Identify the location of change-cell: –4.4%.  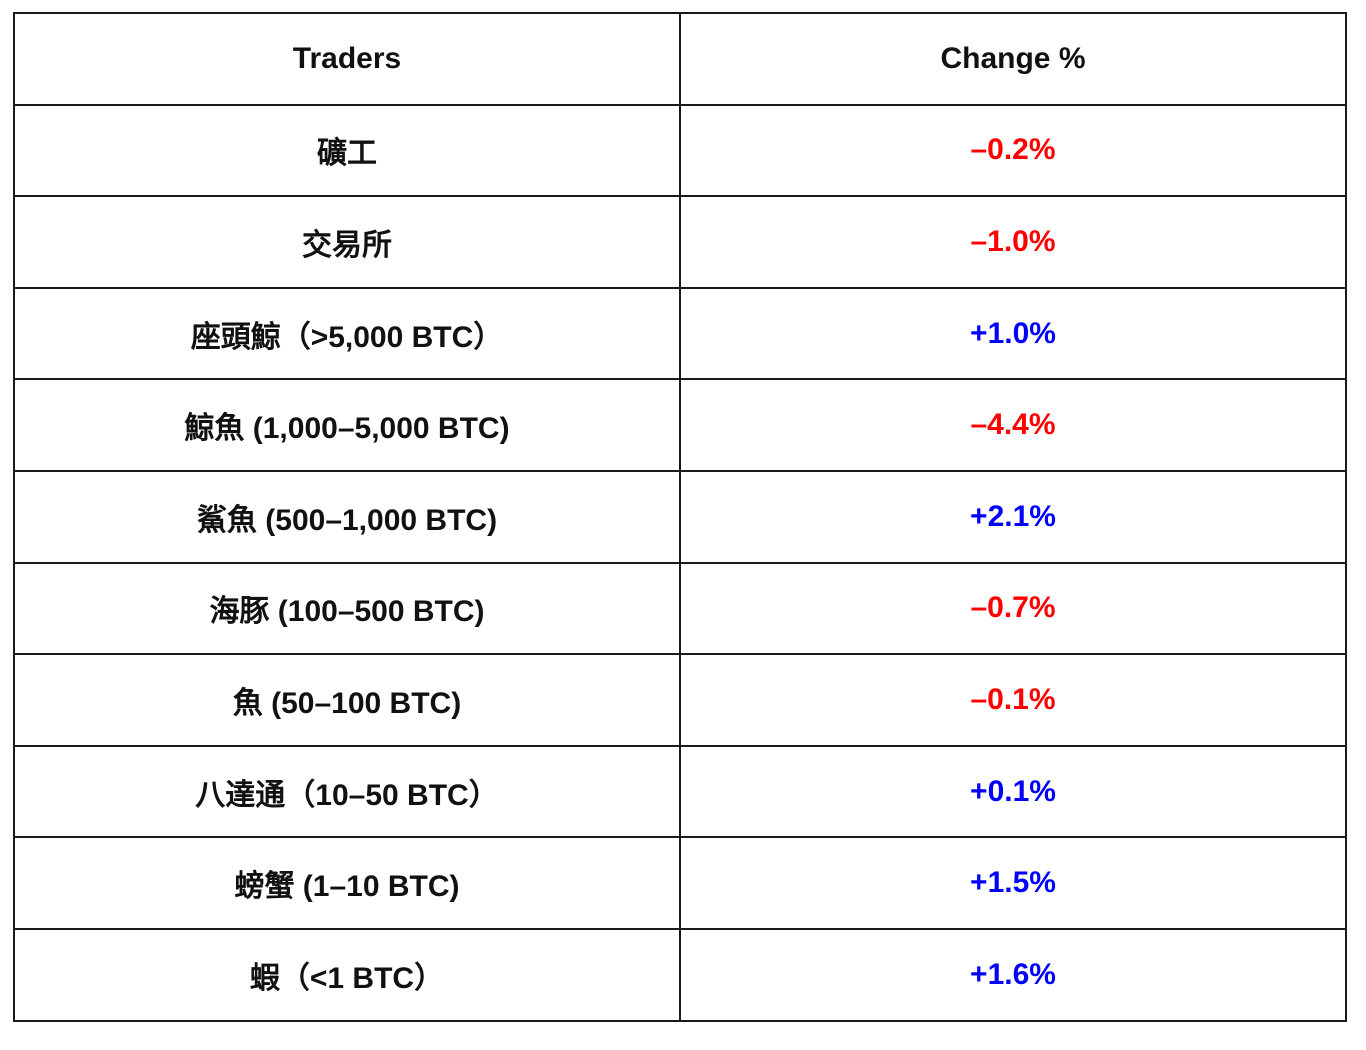
(1013, 425).